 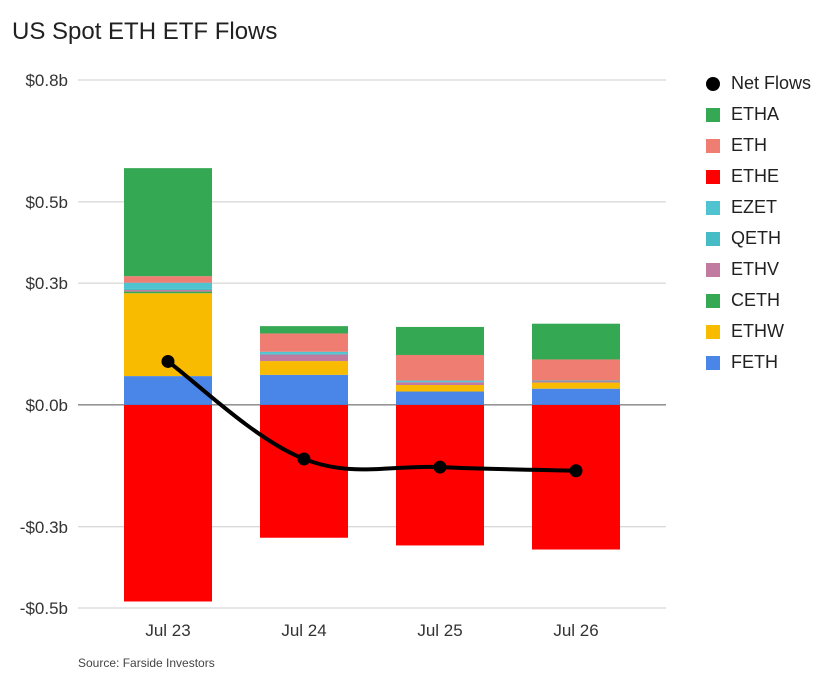 I want to click on legend-label: CETH, so click(x=755, y=300).